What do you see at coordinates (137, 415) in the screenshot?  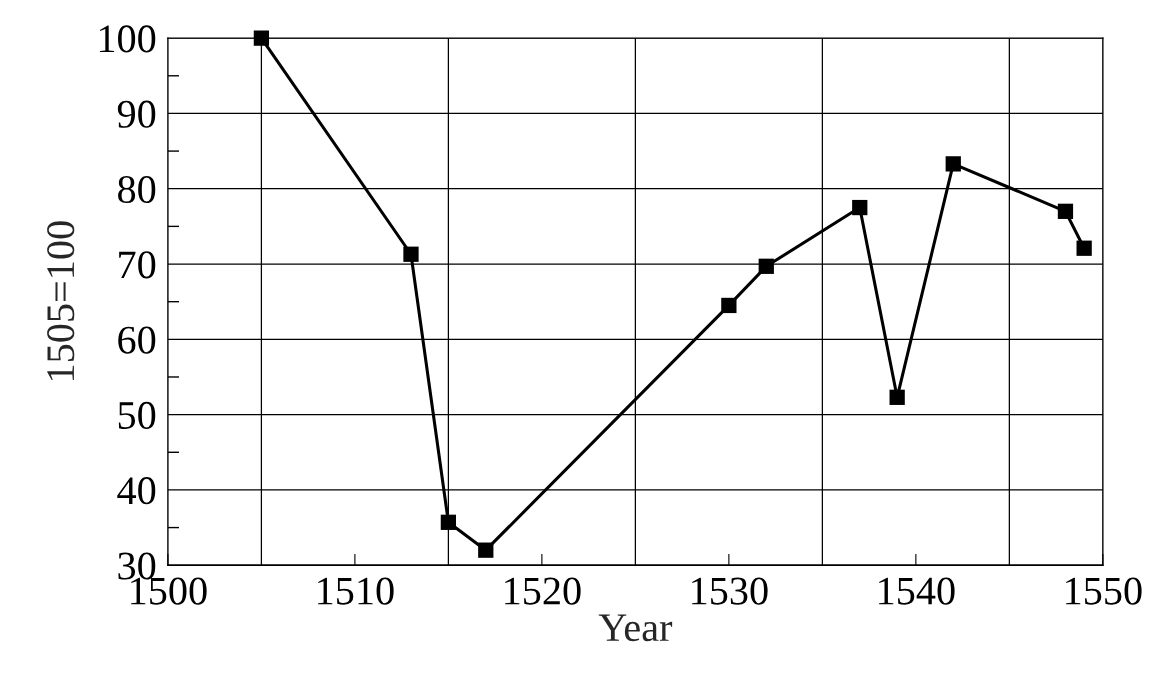 I see `y-tick-label: 50` at bounding box center [137, 415].